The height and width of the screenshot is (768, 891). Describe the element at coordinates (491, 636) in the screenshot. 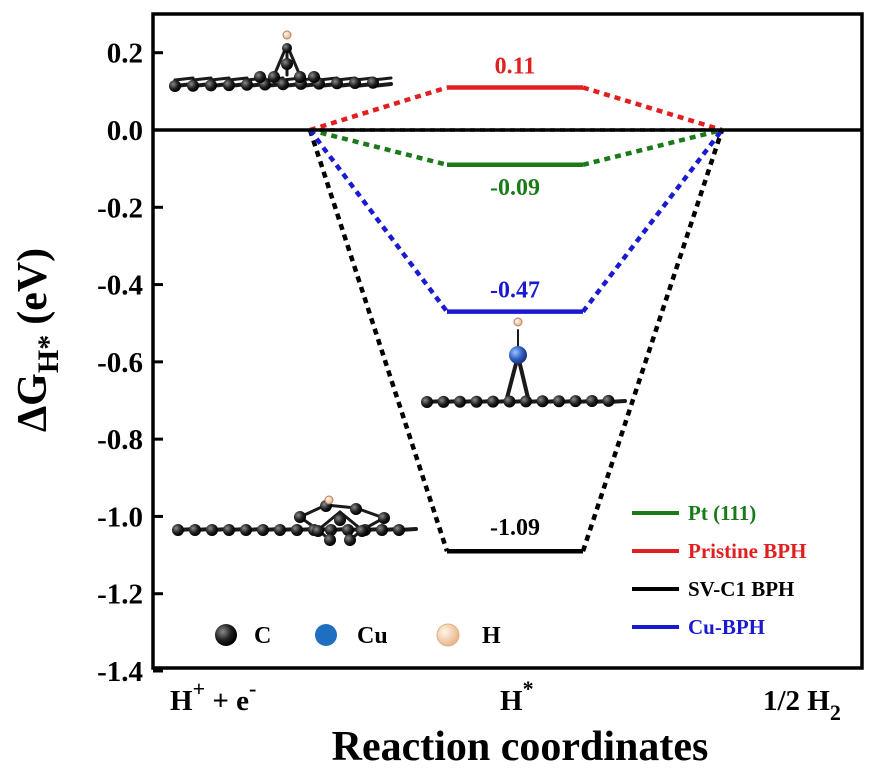

I see `atom-legend-h-label: H` at that location.